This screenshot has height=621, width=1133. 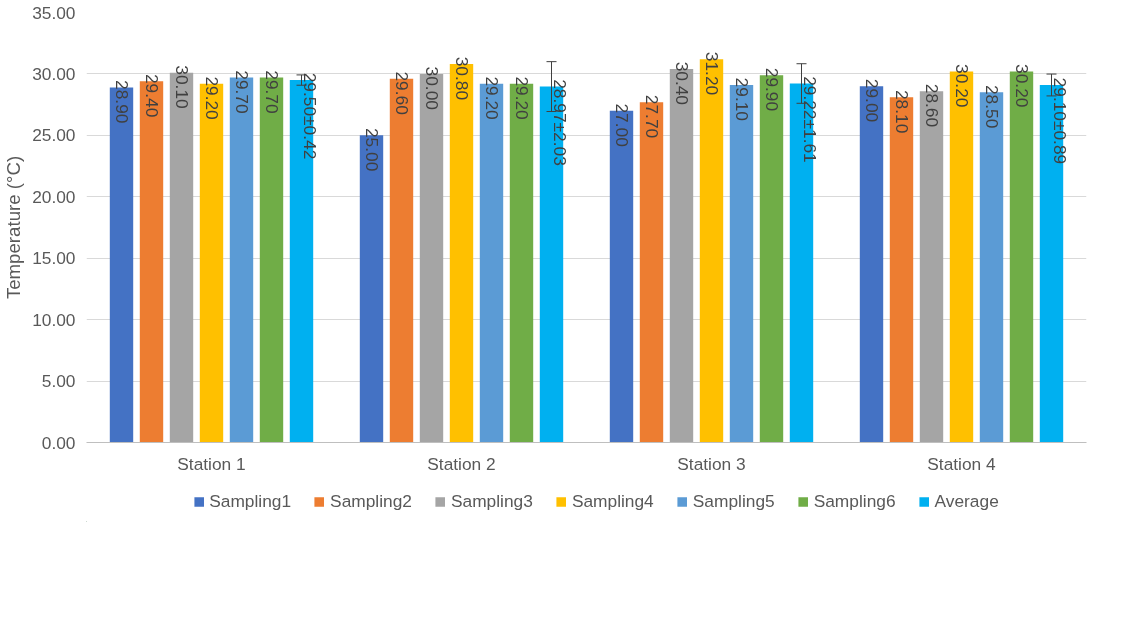 I want to click on data-label: 30.10, so click(x=181, y=87).